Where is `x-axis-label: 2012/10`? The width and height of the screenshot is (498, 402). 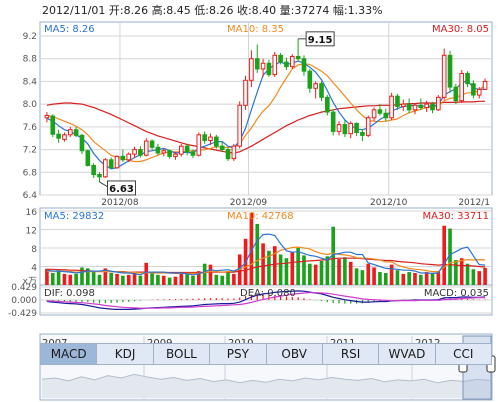 x-axis-label: 2012/10 is located at coordinates (389, 203).